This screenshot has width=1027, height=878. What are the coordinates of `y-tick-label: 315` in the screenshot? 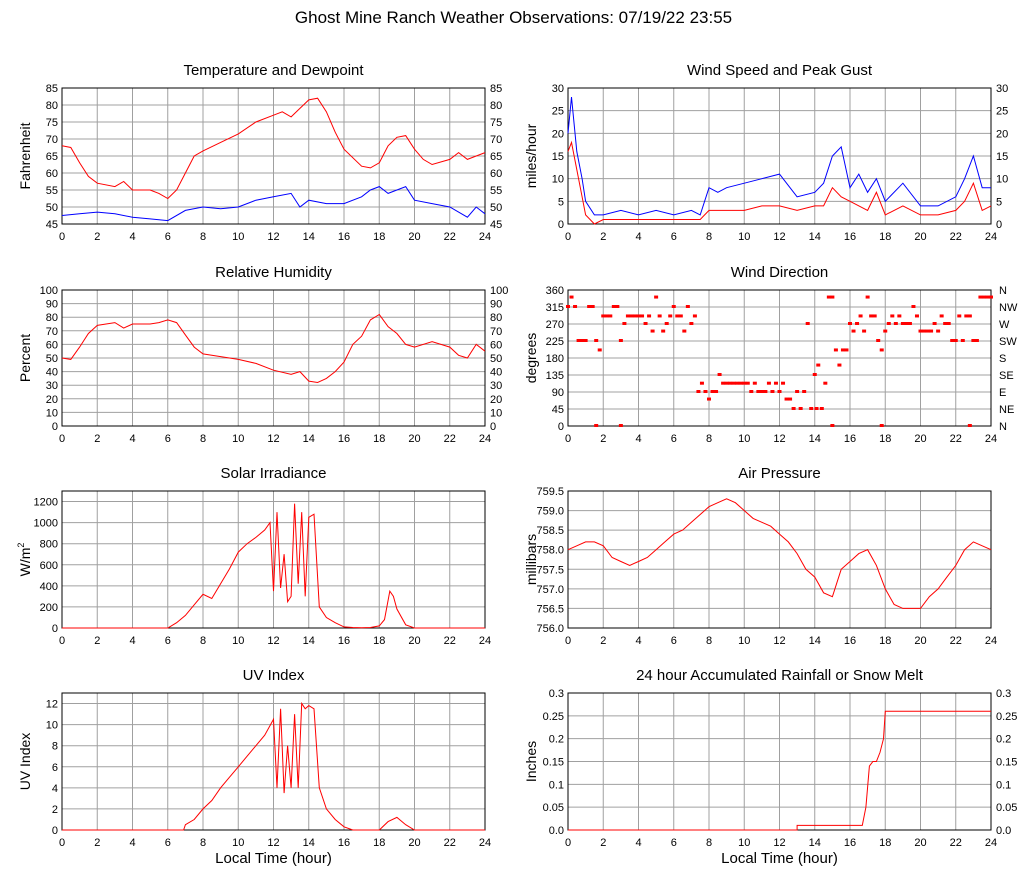 It's located at (555, 308).